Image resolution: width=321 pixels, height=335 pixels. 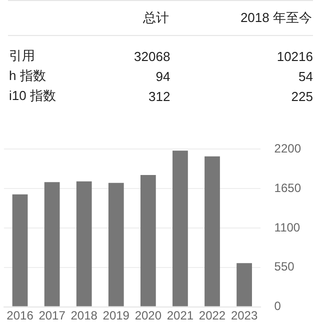 What do you see at coordinates (294, 56) in the screenshot?
I see `text: 10216` at bounding box center [294, 56].